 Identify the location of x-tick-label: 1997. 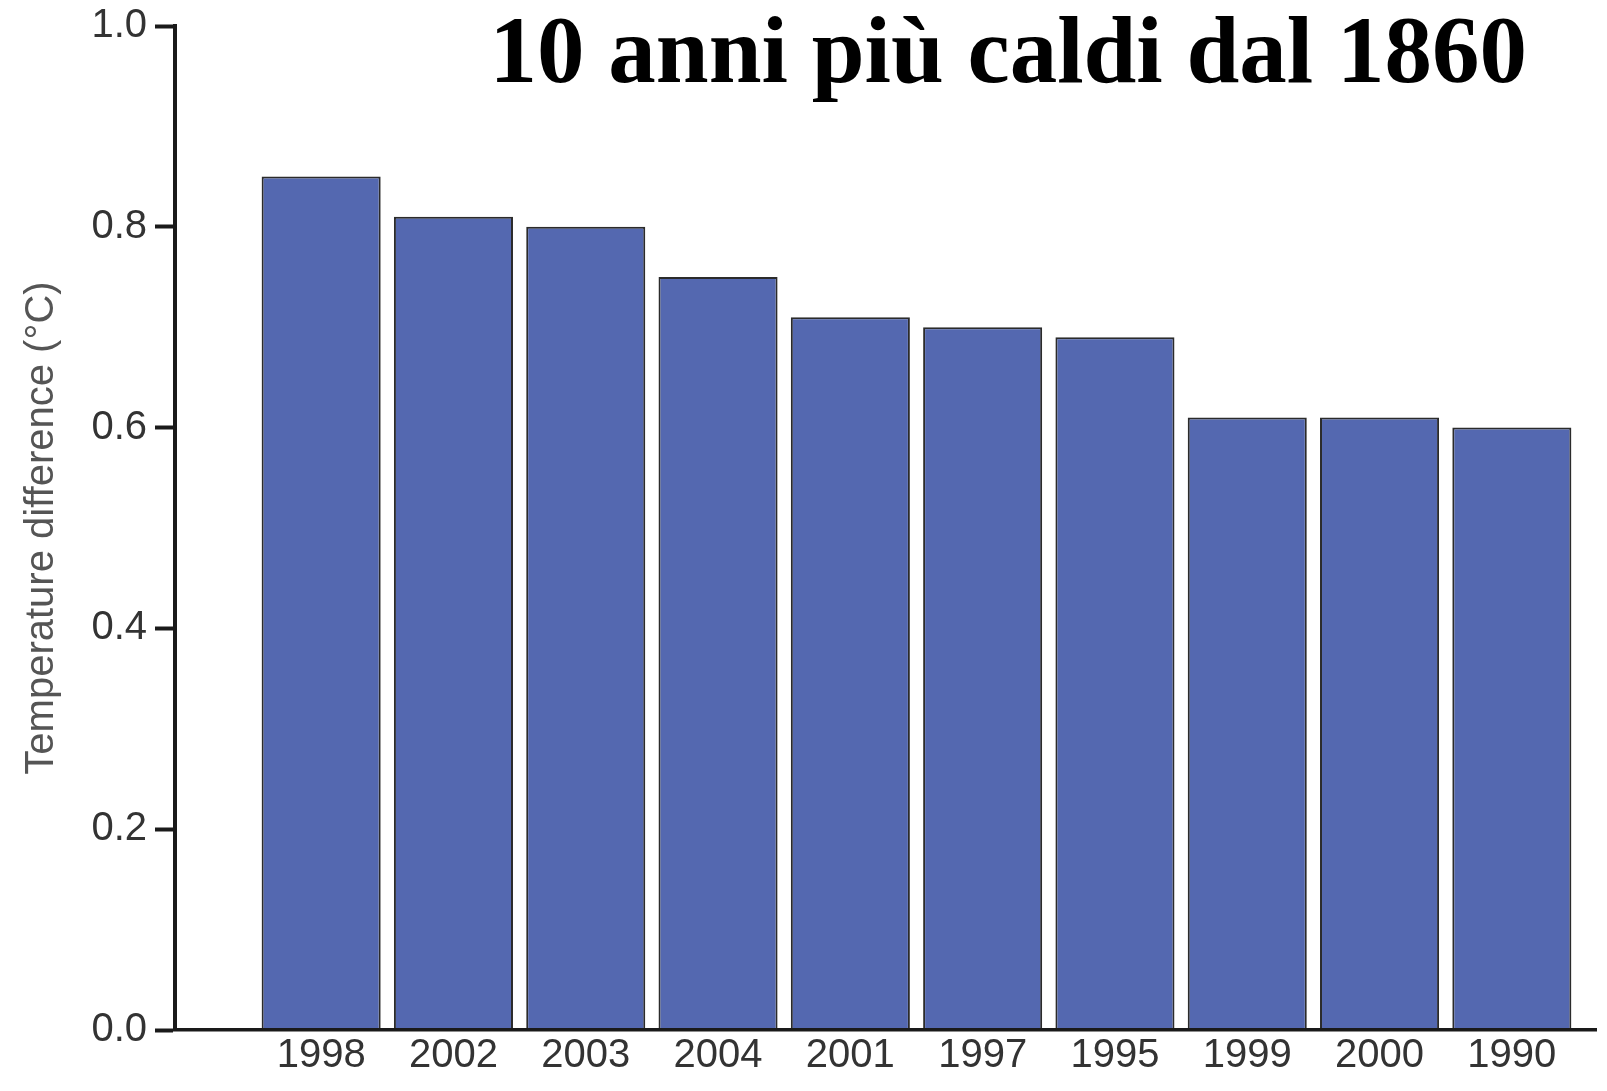
(983, 1053).